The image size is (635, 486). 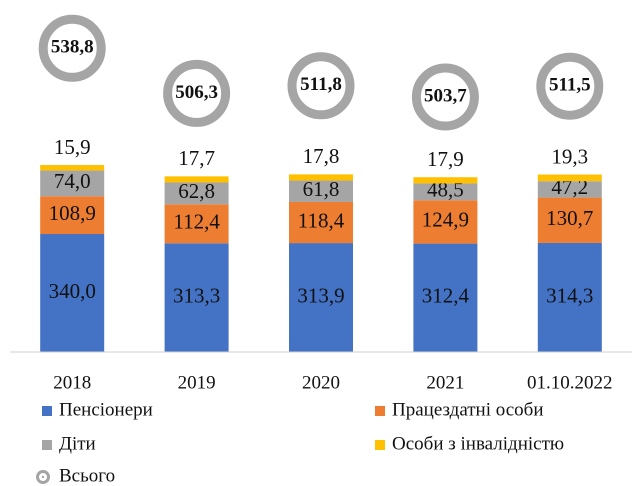 I want to click on data-label: 124,9, so click(x=445, y=220).